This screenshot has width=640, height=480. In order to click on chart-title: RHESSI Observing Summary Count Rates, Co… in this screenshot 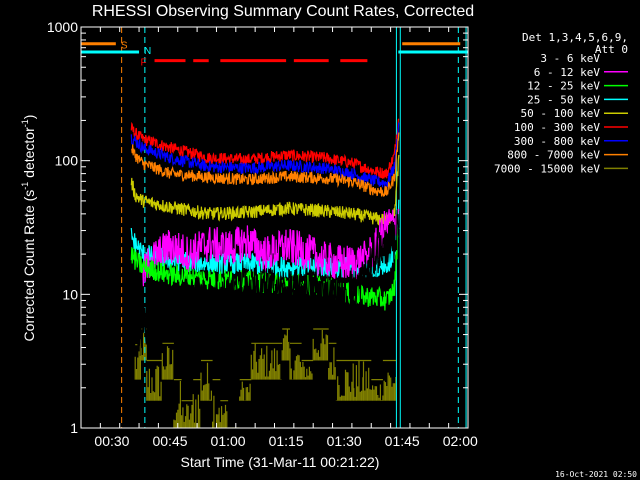, I will do `click(283, 11)`.